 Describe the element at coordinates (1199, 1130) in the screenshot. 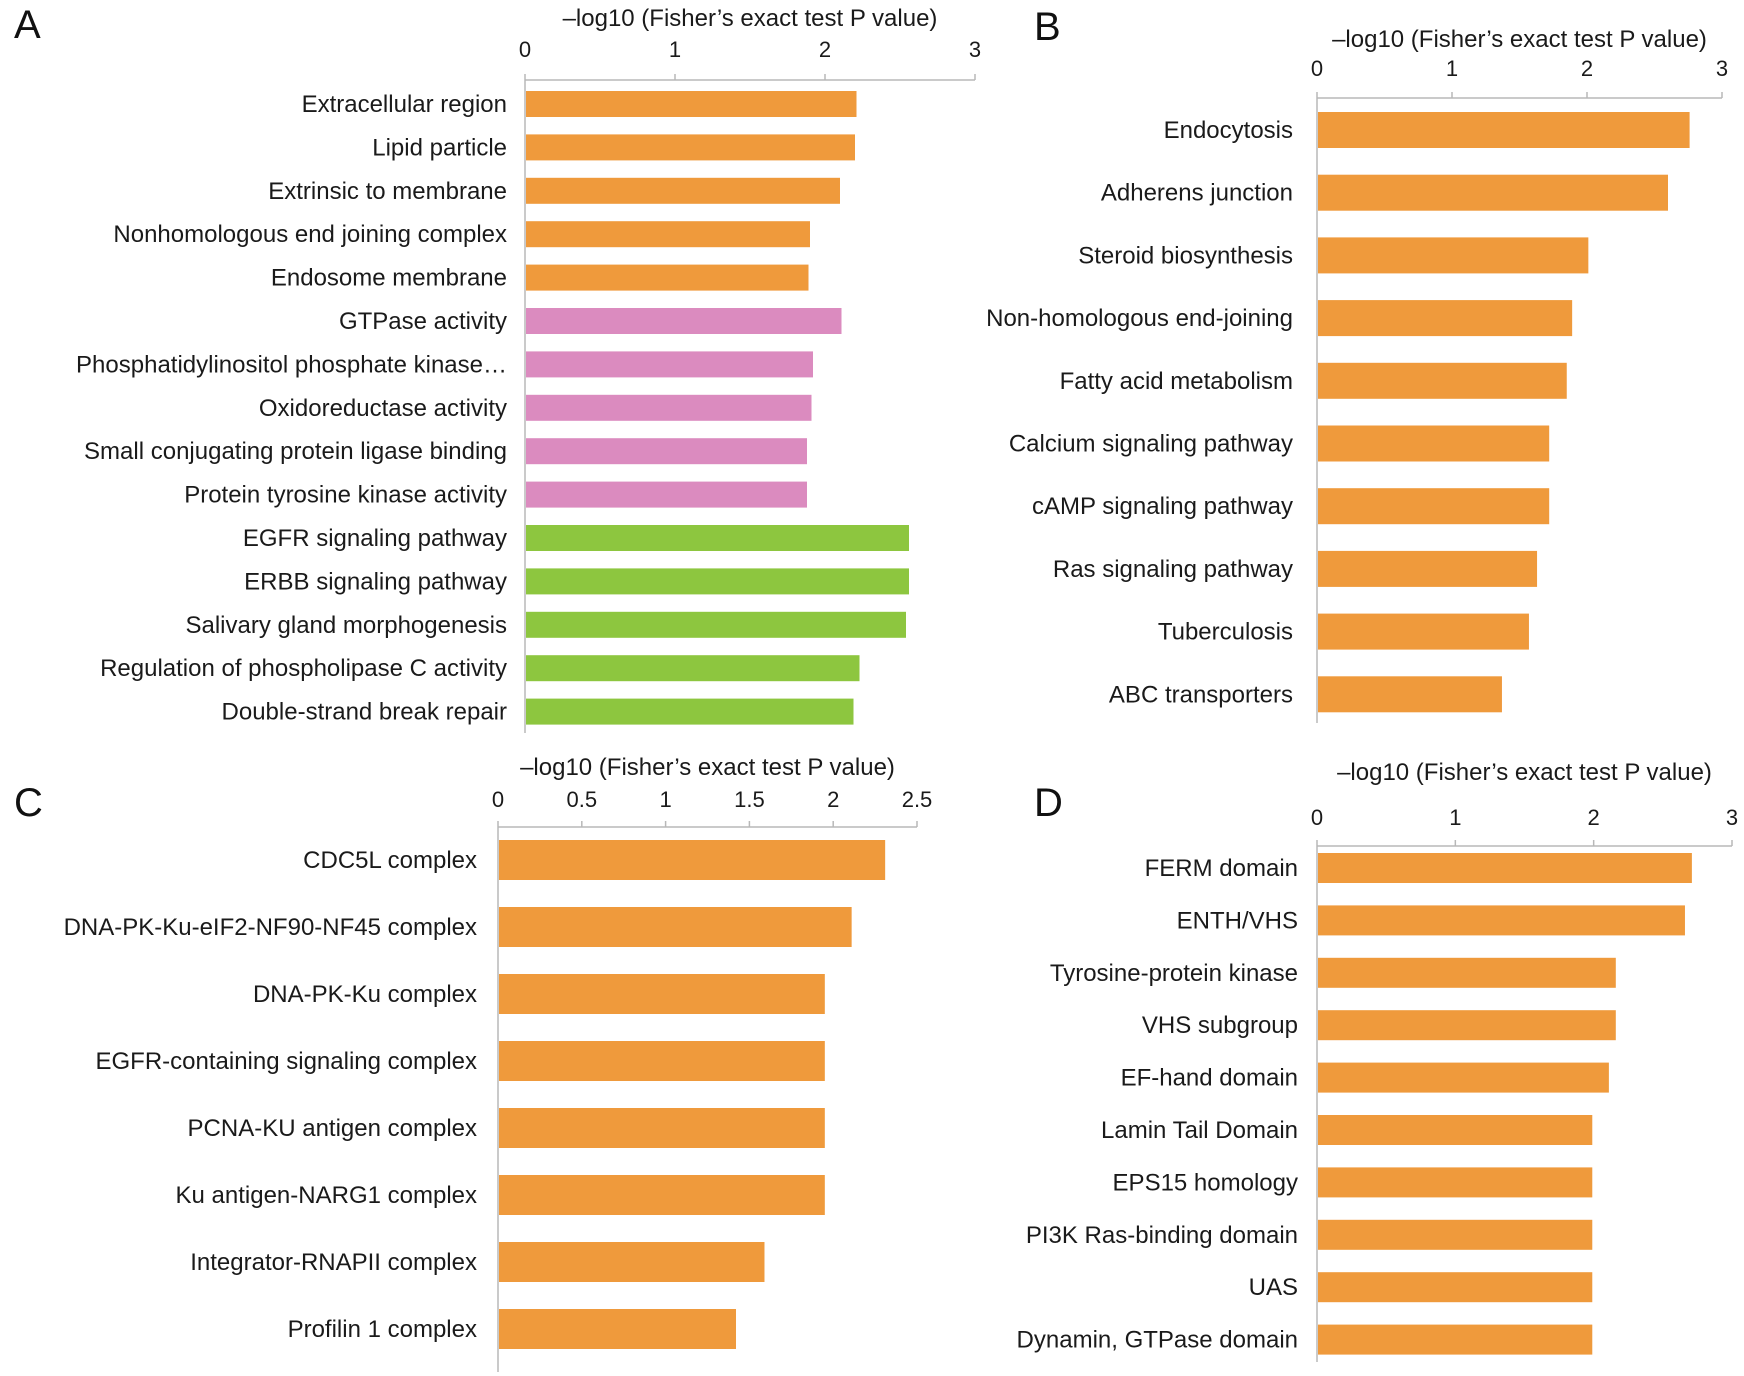

I see `panel-d-category-label: Lamin Tail Domain` at that location.